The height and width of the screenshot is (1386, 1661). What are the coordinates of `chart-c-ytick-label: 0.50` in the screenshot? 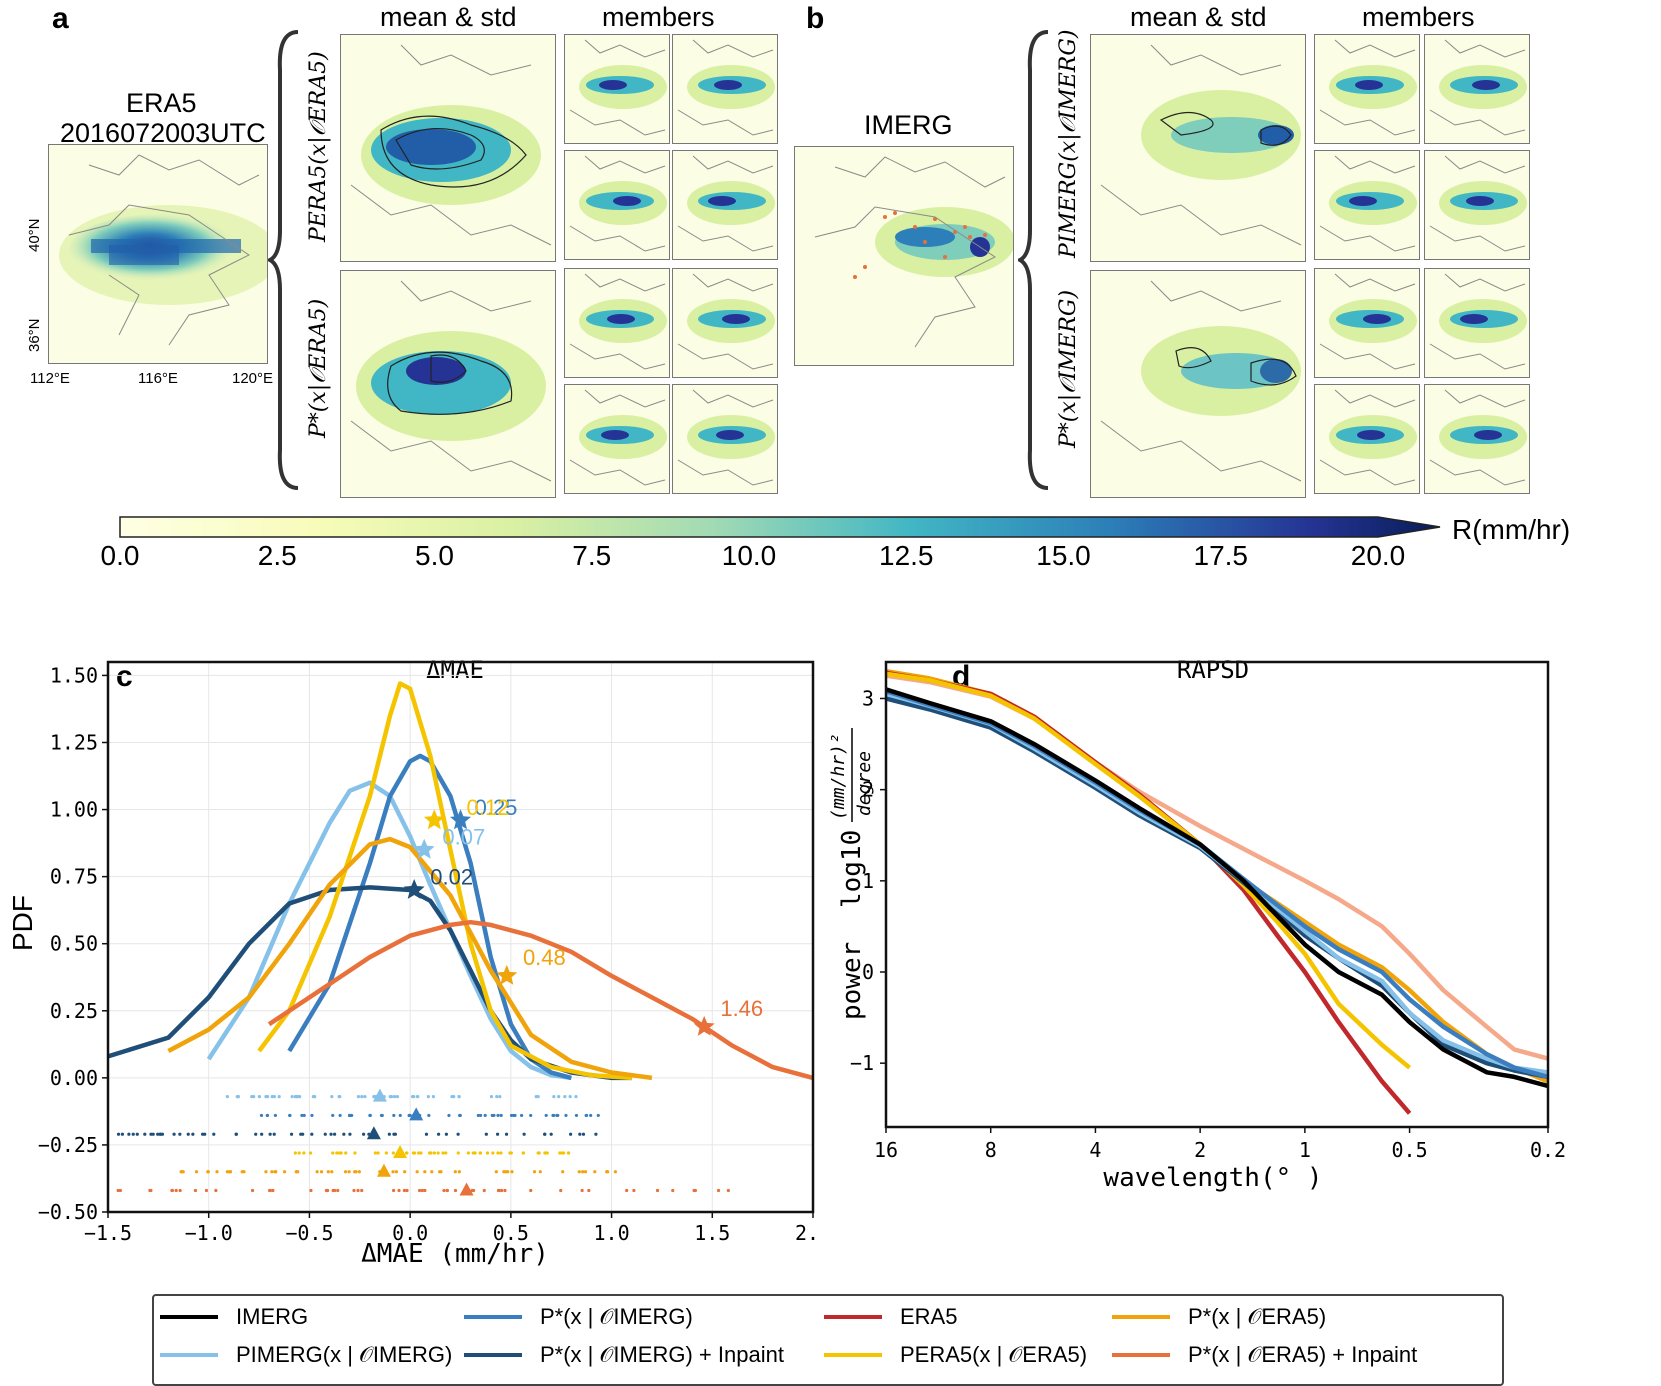 It's located at (74, 944).